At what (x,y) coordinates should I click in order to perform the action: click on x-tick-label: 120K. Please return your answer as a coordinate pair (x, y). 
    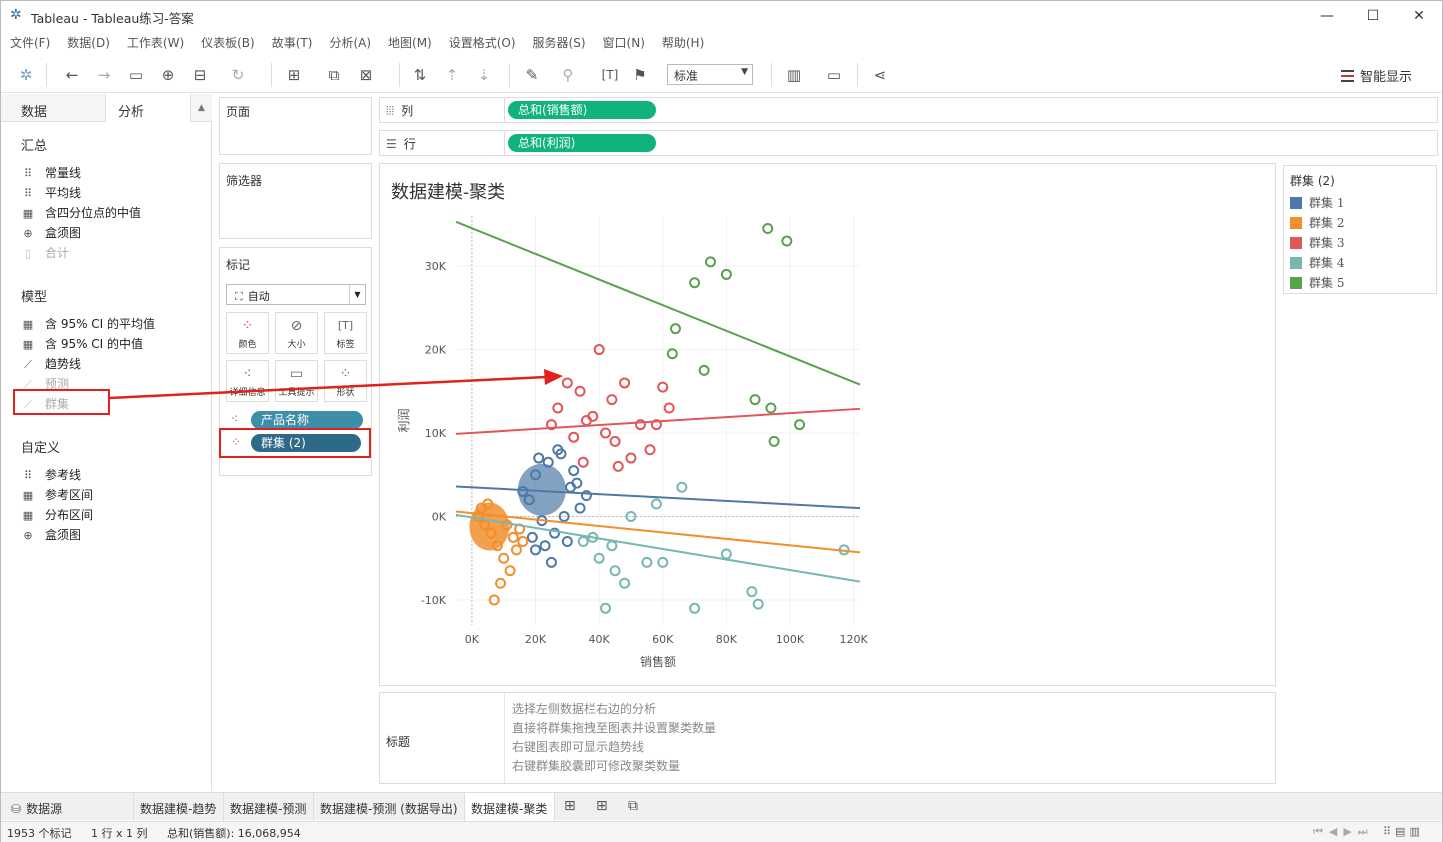
    Looking at the image, I should click on (854, 639).